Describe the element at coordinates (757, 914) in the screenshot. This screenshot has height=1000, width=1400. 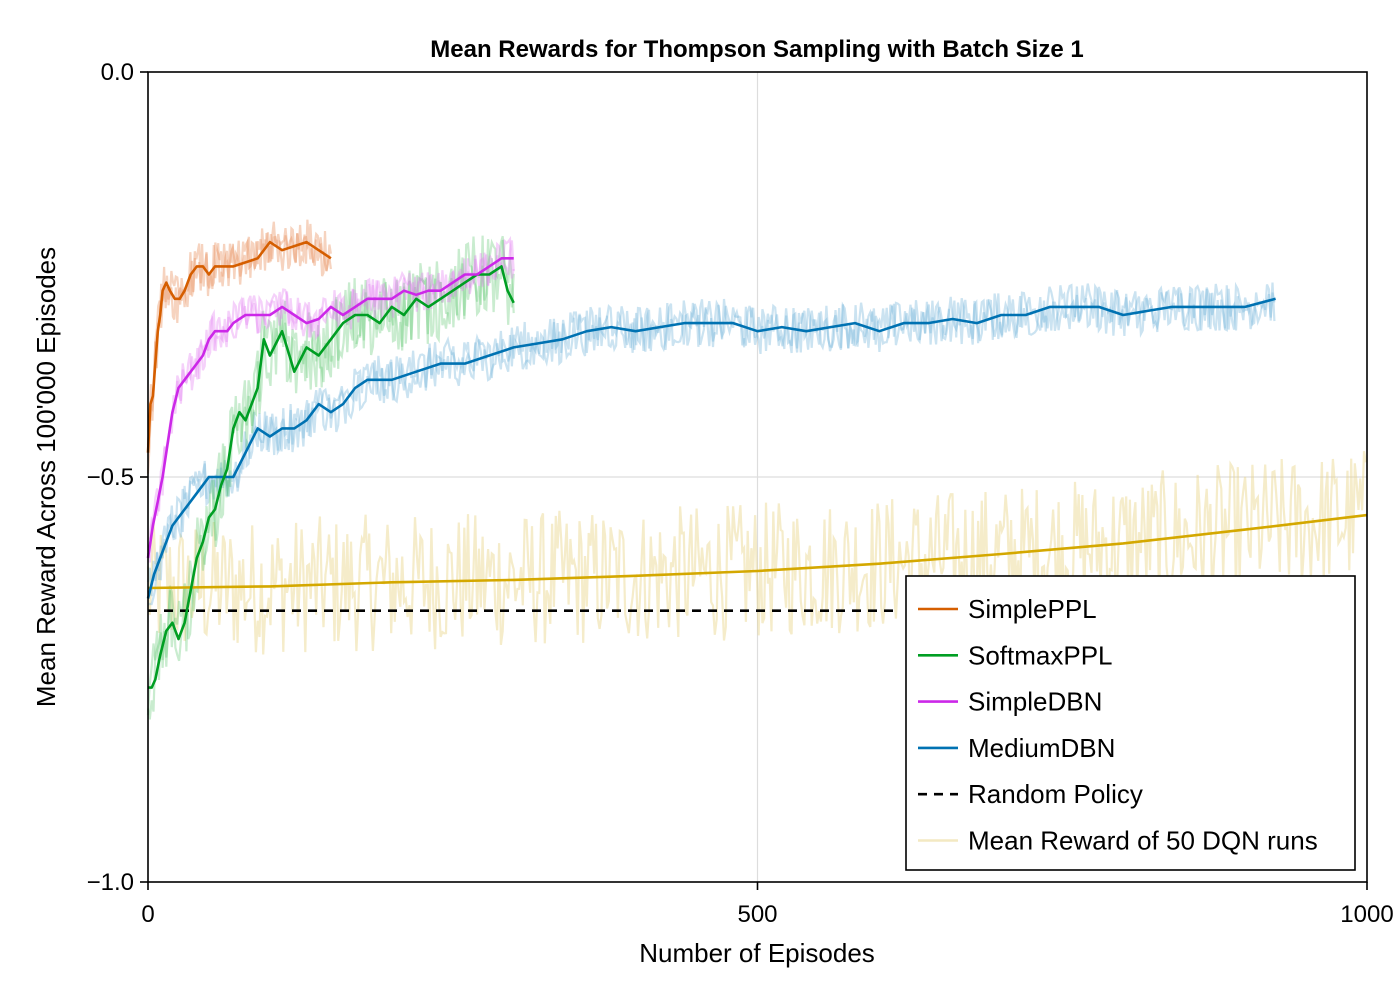
I see `x-tick-label: 500` at that location.